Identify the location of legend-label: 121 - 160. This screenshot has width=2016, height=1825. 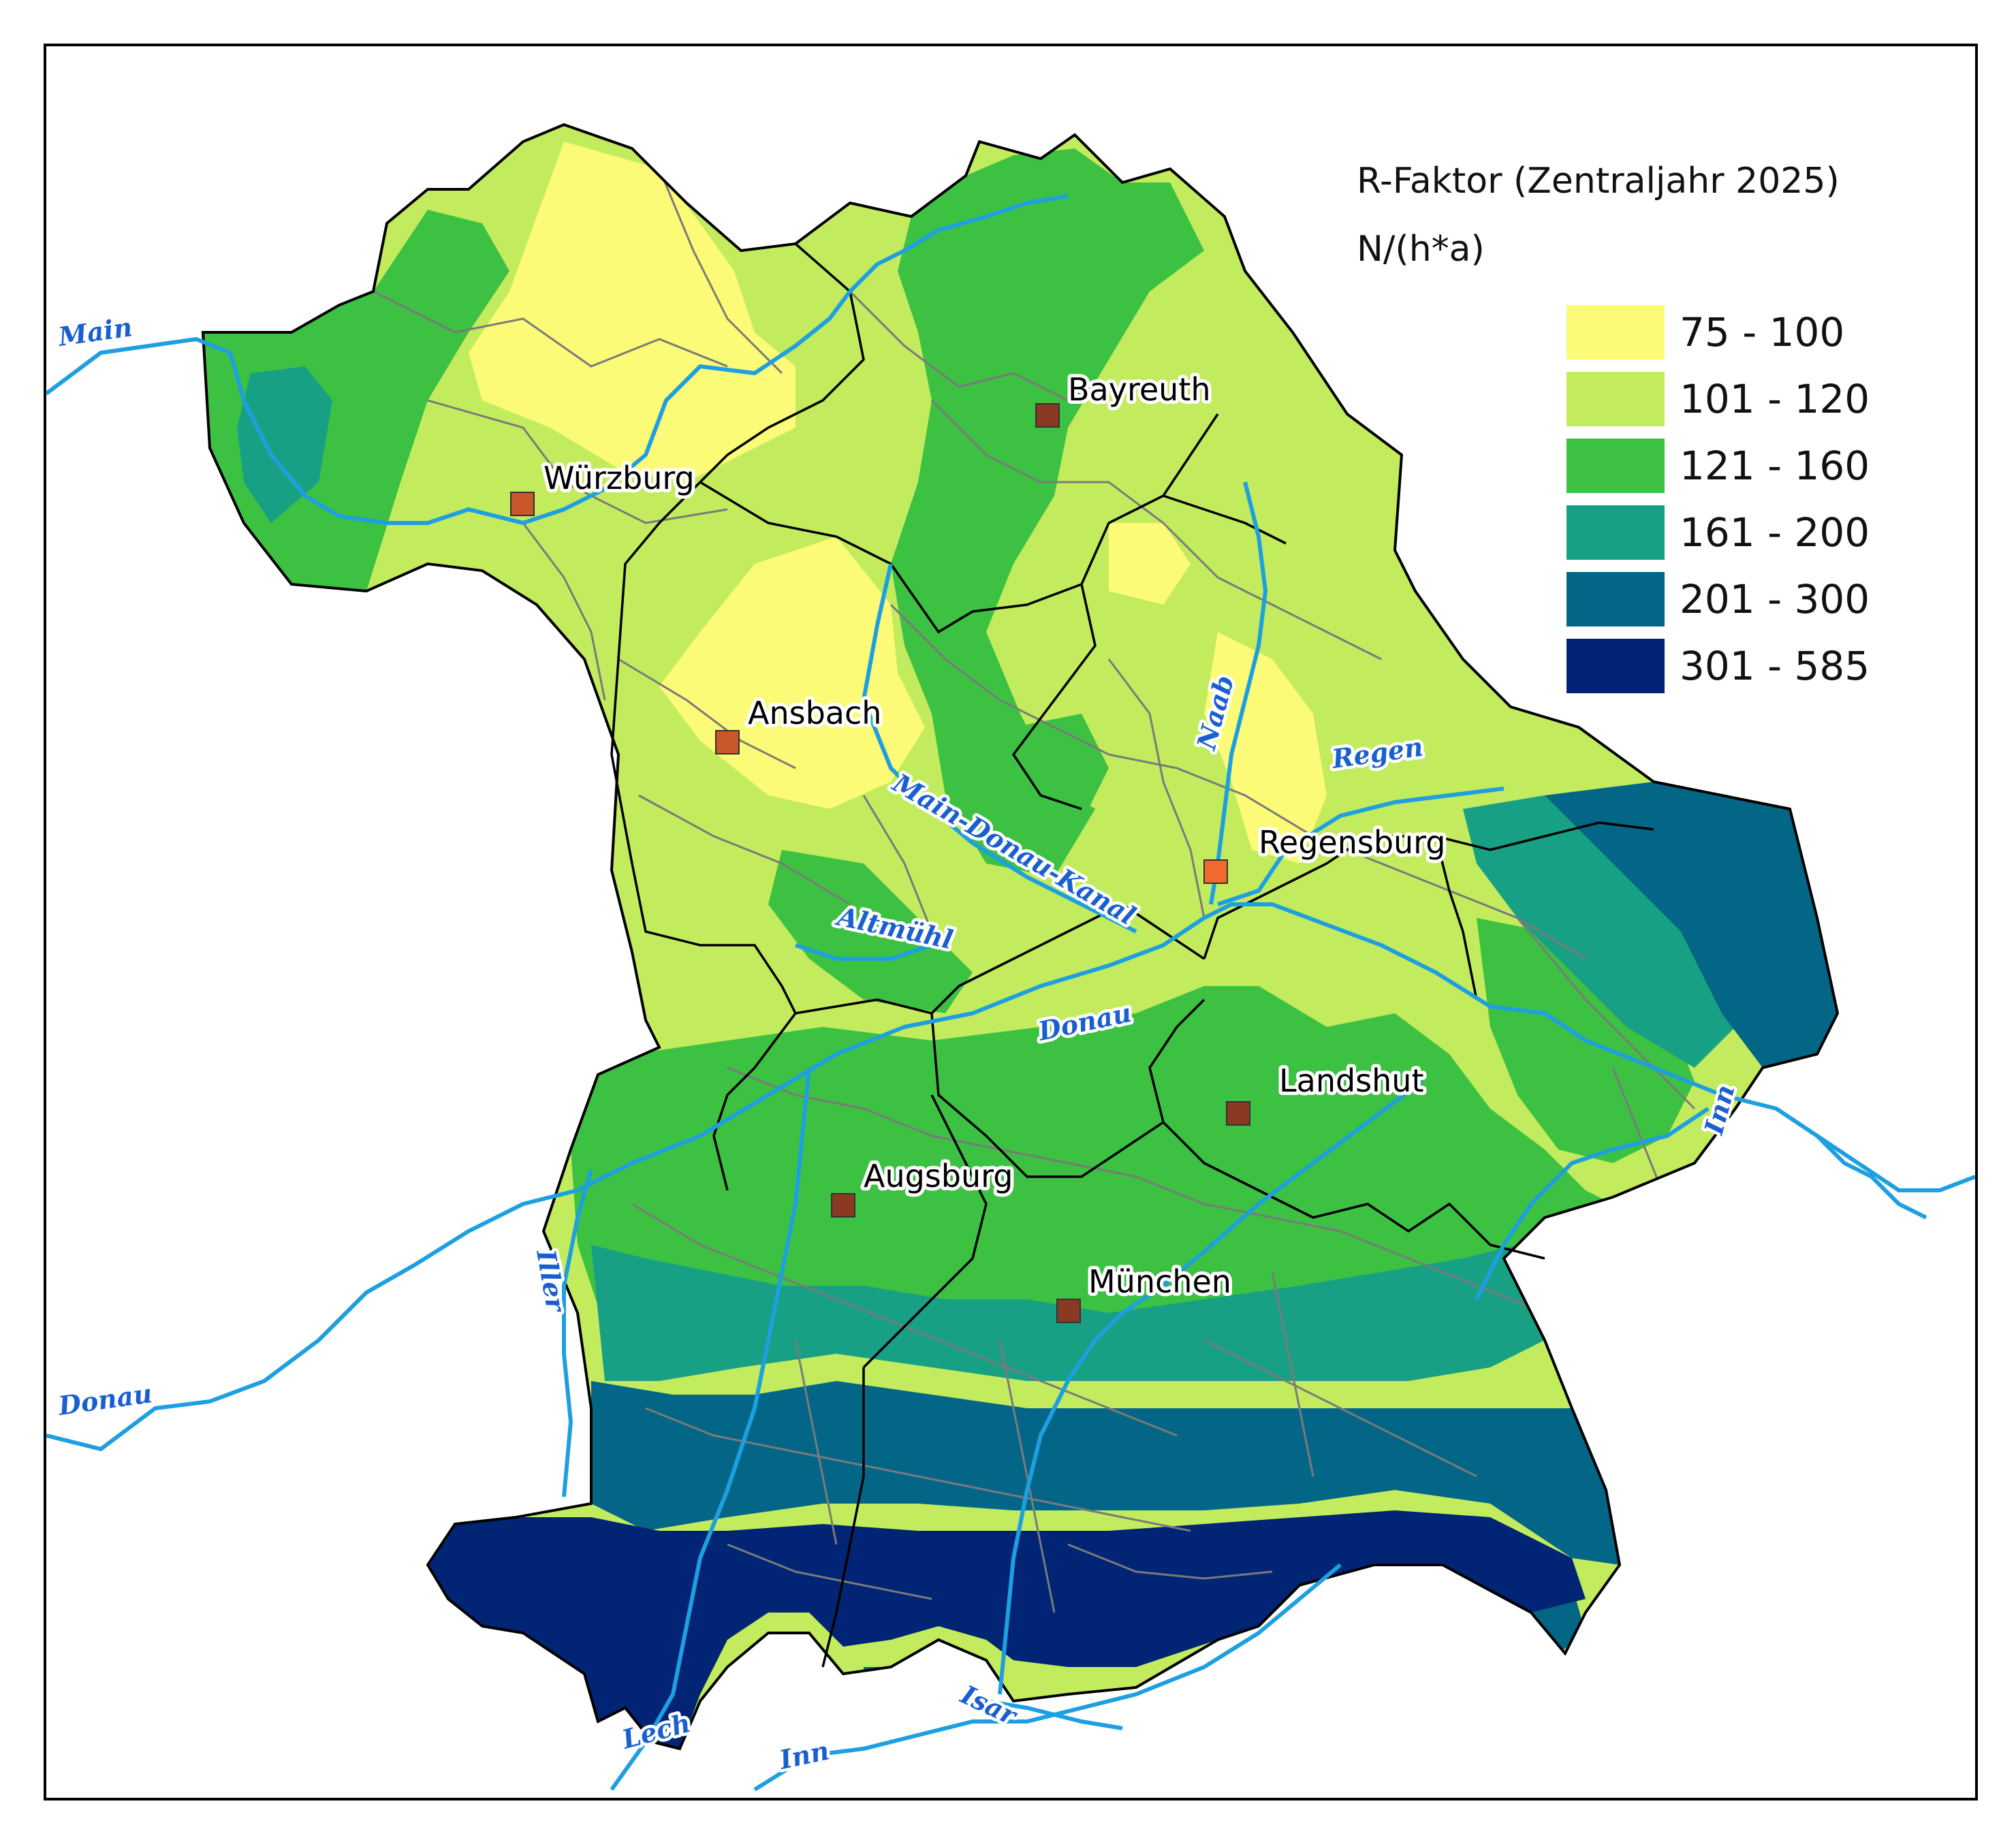
(1775, 466).